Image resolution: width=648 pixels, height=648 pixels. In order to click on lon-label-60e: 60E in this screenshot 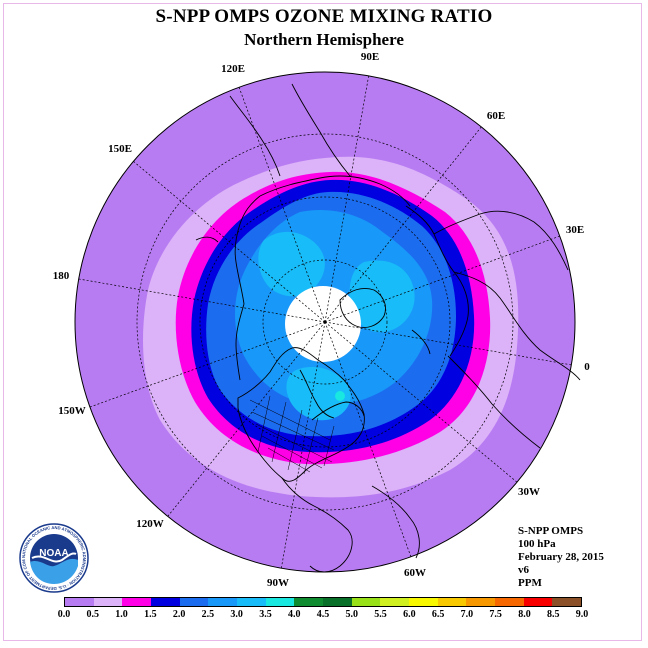, I will do `click(496, 116)`.